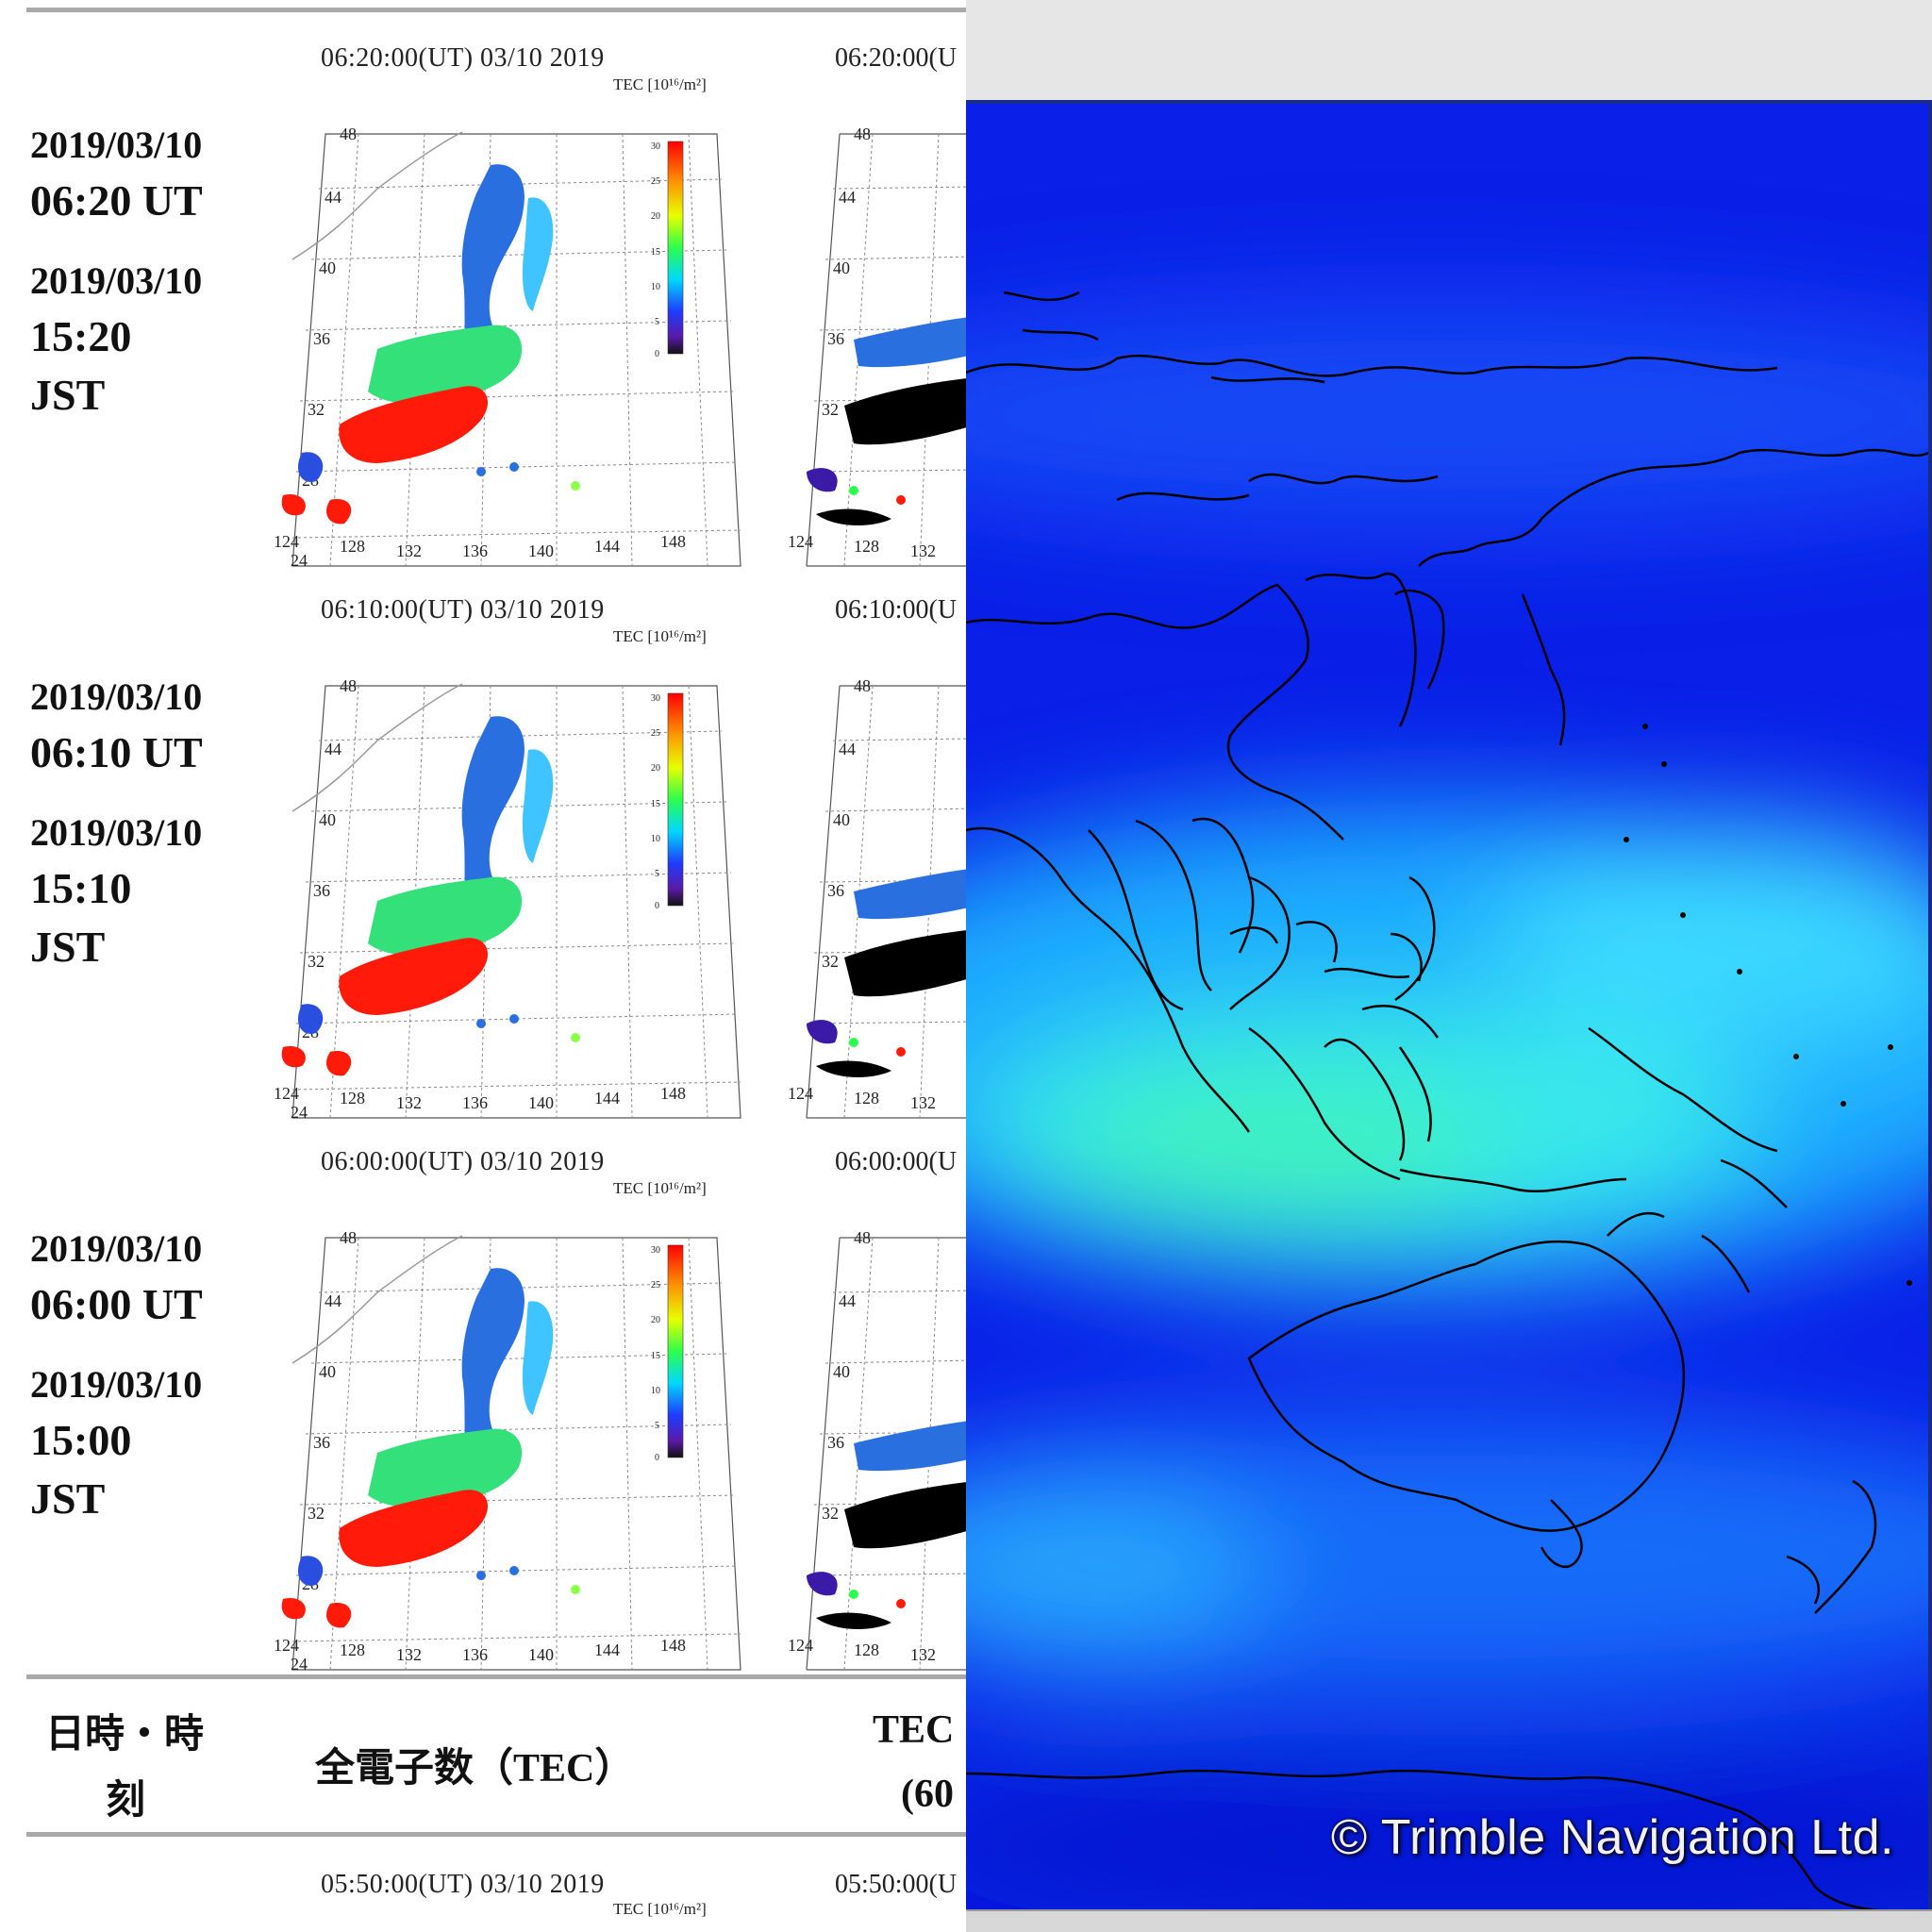 Image resolution: width=1932 pixels, height=1932 pixels. I want to click on second-map-title: 05:50:00(U, so click(897, 1885).